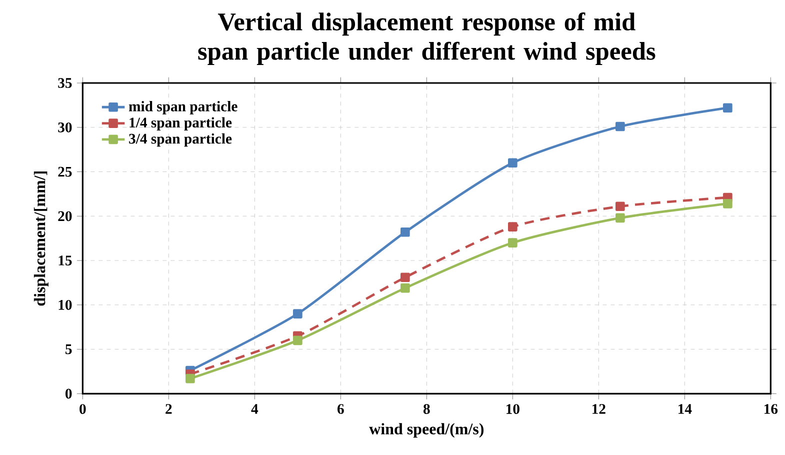 This screenshot has height=455, width=785. Describe the element at coordinates (65, 83) in the screenshot. I see `y-tick-label: 35` at that location.